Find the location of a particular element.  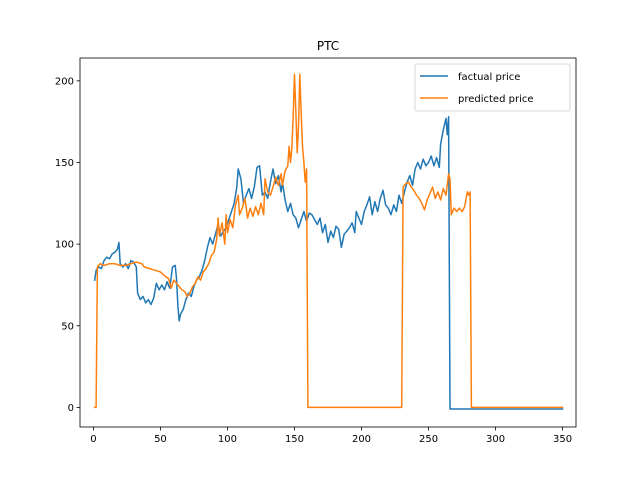

legend-box is located at coordinates (492, 87).